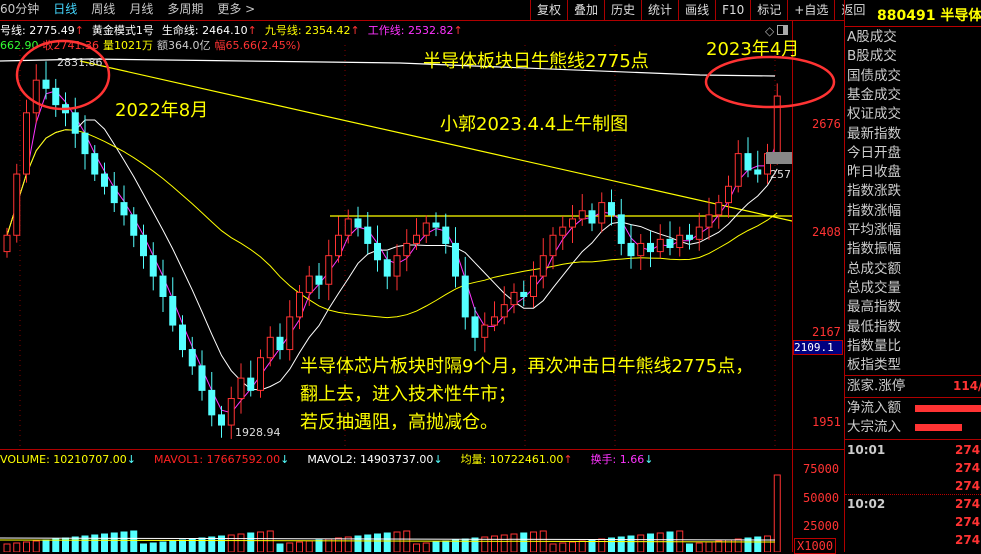 This screenshot has width=981, height=554. I want to click on tab-60min: 60分钟, so click(20, 9).